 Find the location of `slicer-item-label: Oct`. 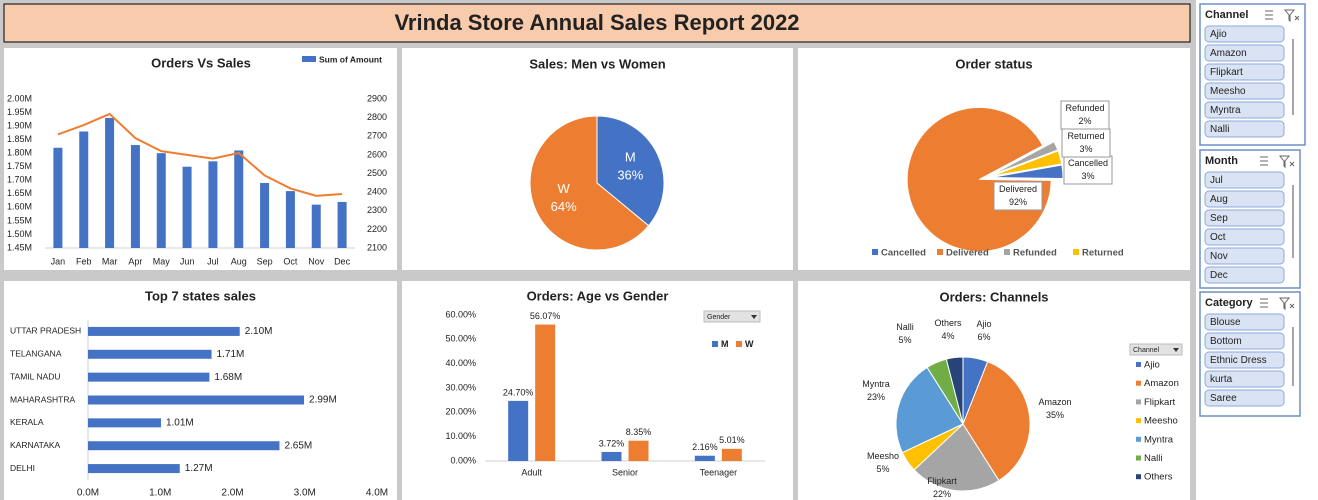

slicer-item-label: Oct is located at coordinates (1218, 237).